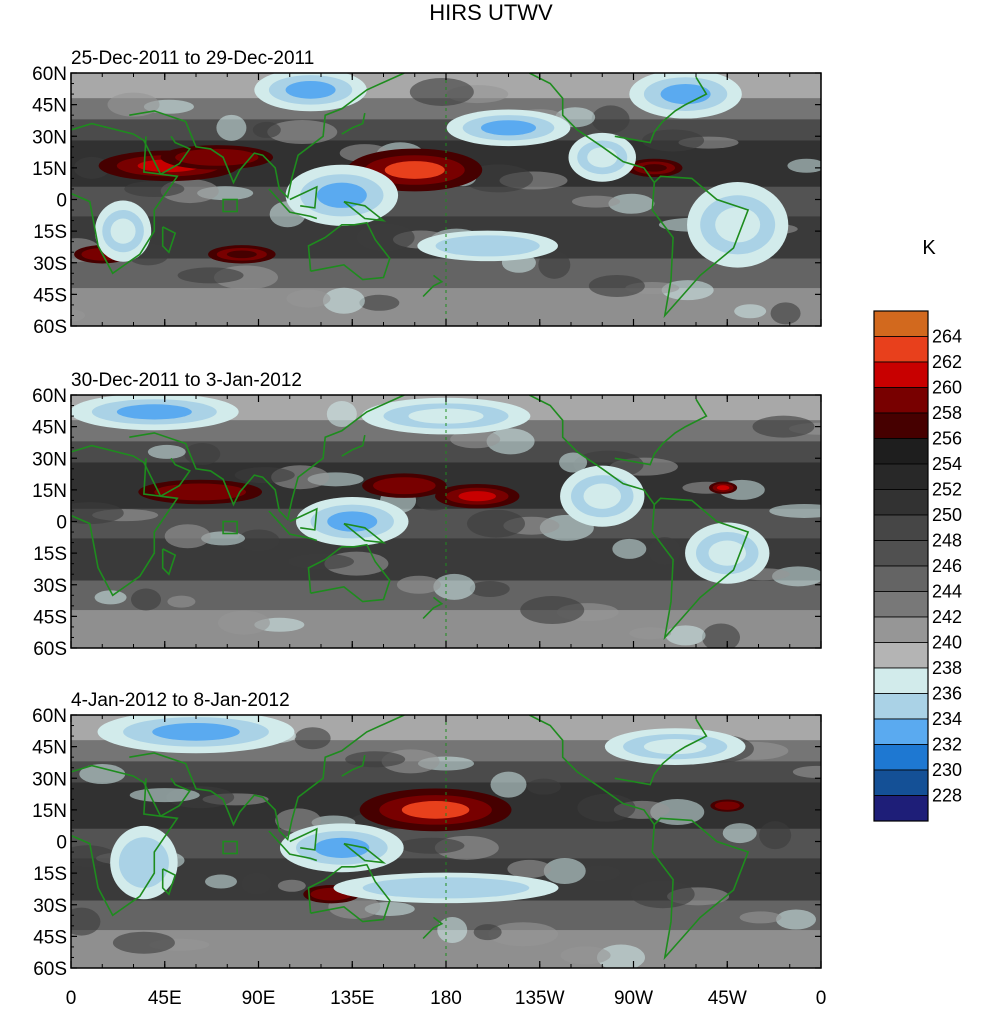 The image size is (983, 1014). I want to click on panel-2-subtitle: 30-Dec-2011 to 3-Jan-2012, so click(186, 380).